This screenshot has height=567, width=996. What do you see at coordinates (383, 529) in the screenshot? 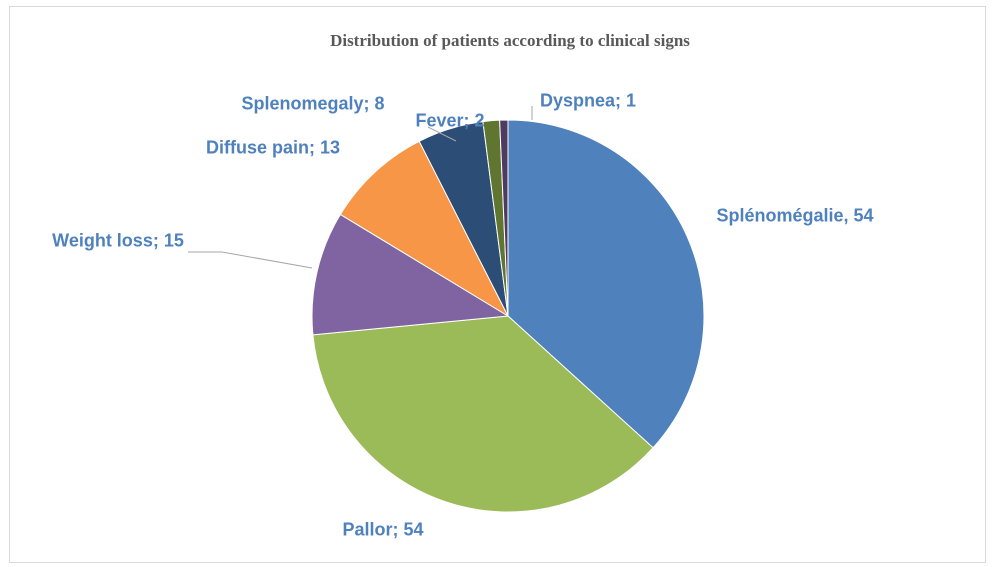
I see `data-label: Pallor; 54` at bounding box center [383, 529].